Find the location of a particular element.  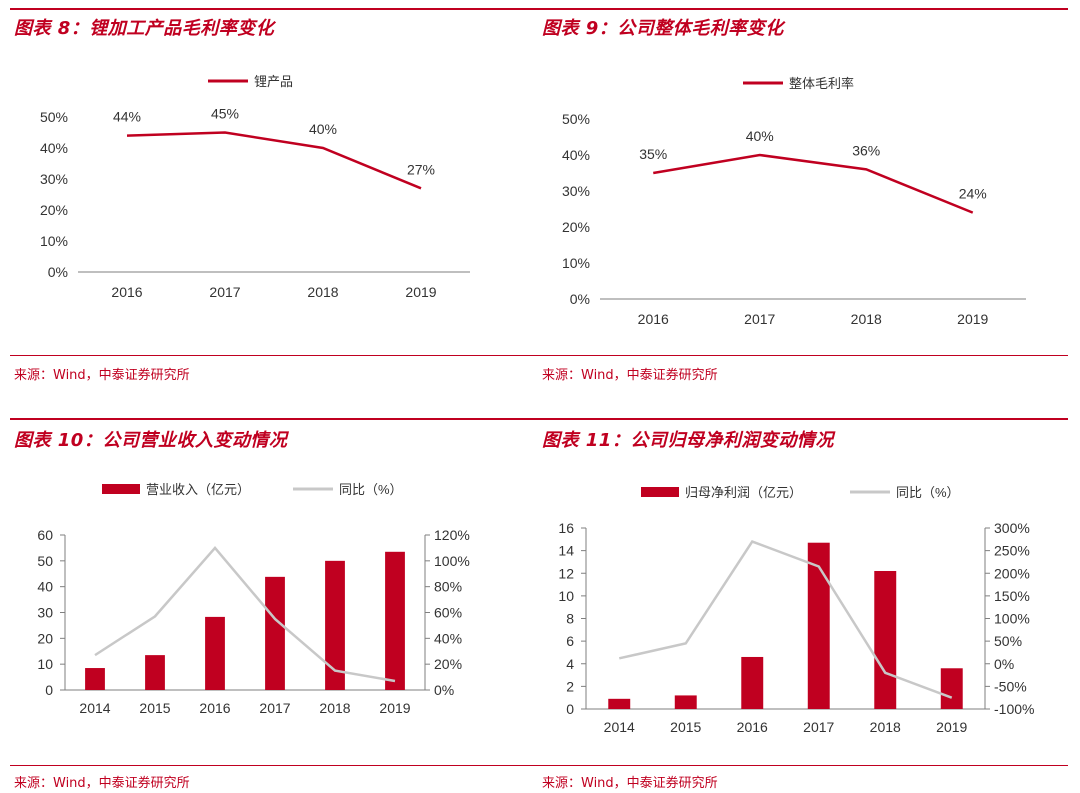

legend-label: 锂产品 is located at coordinates (273, 81).